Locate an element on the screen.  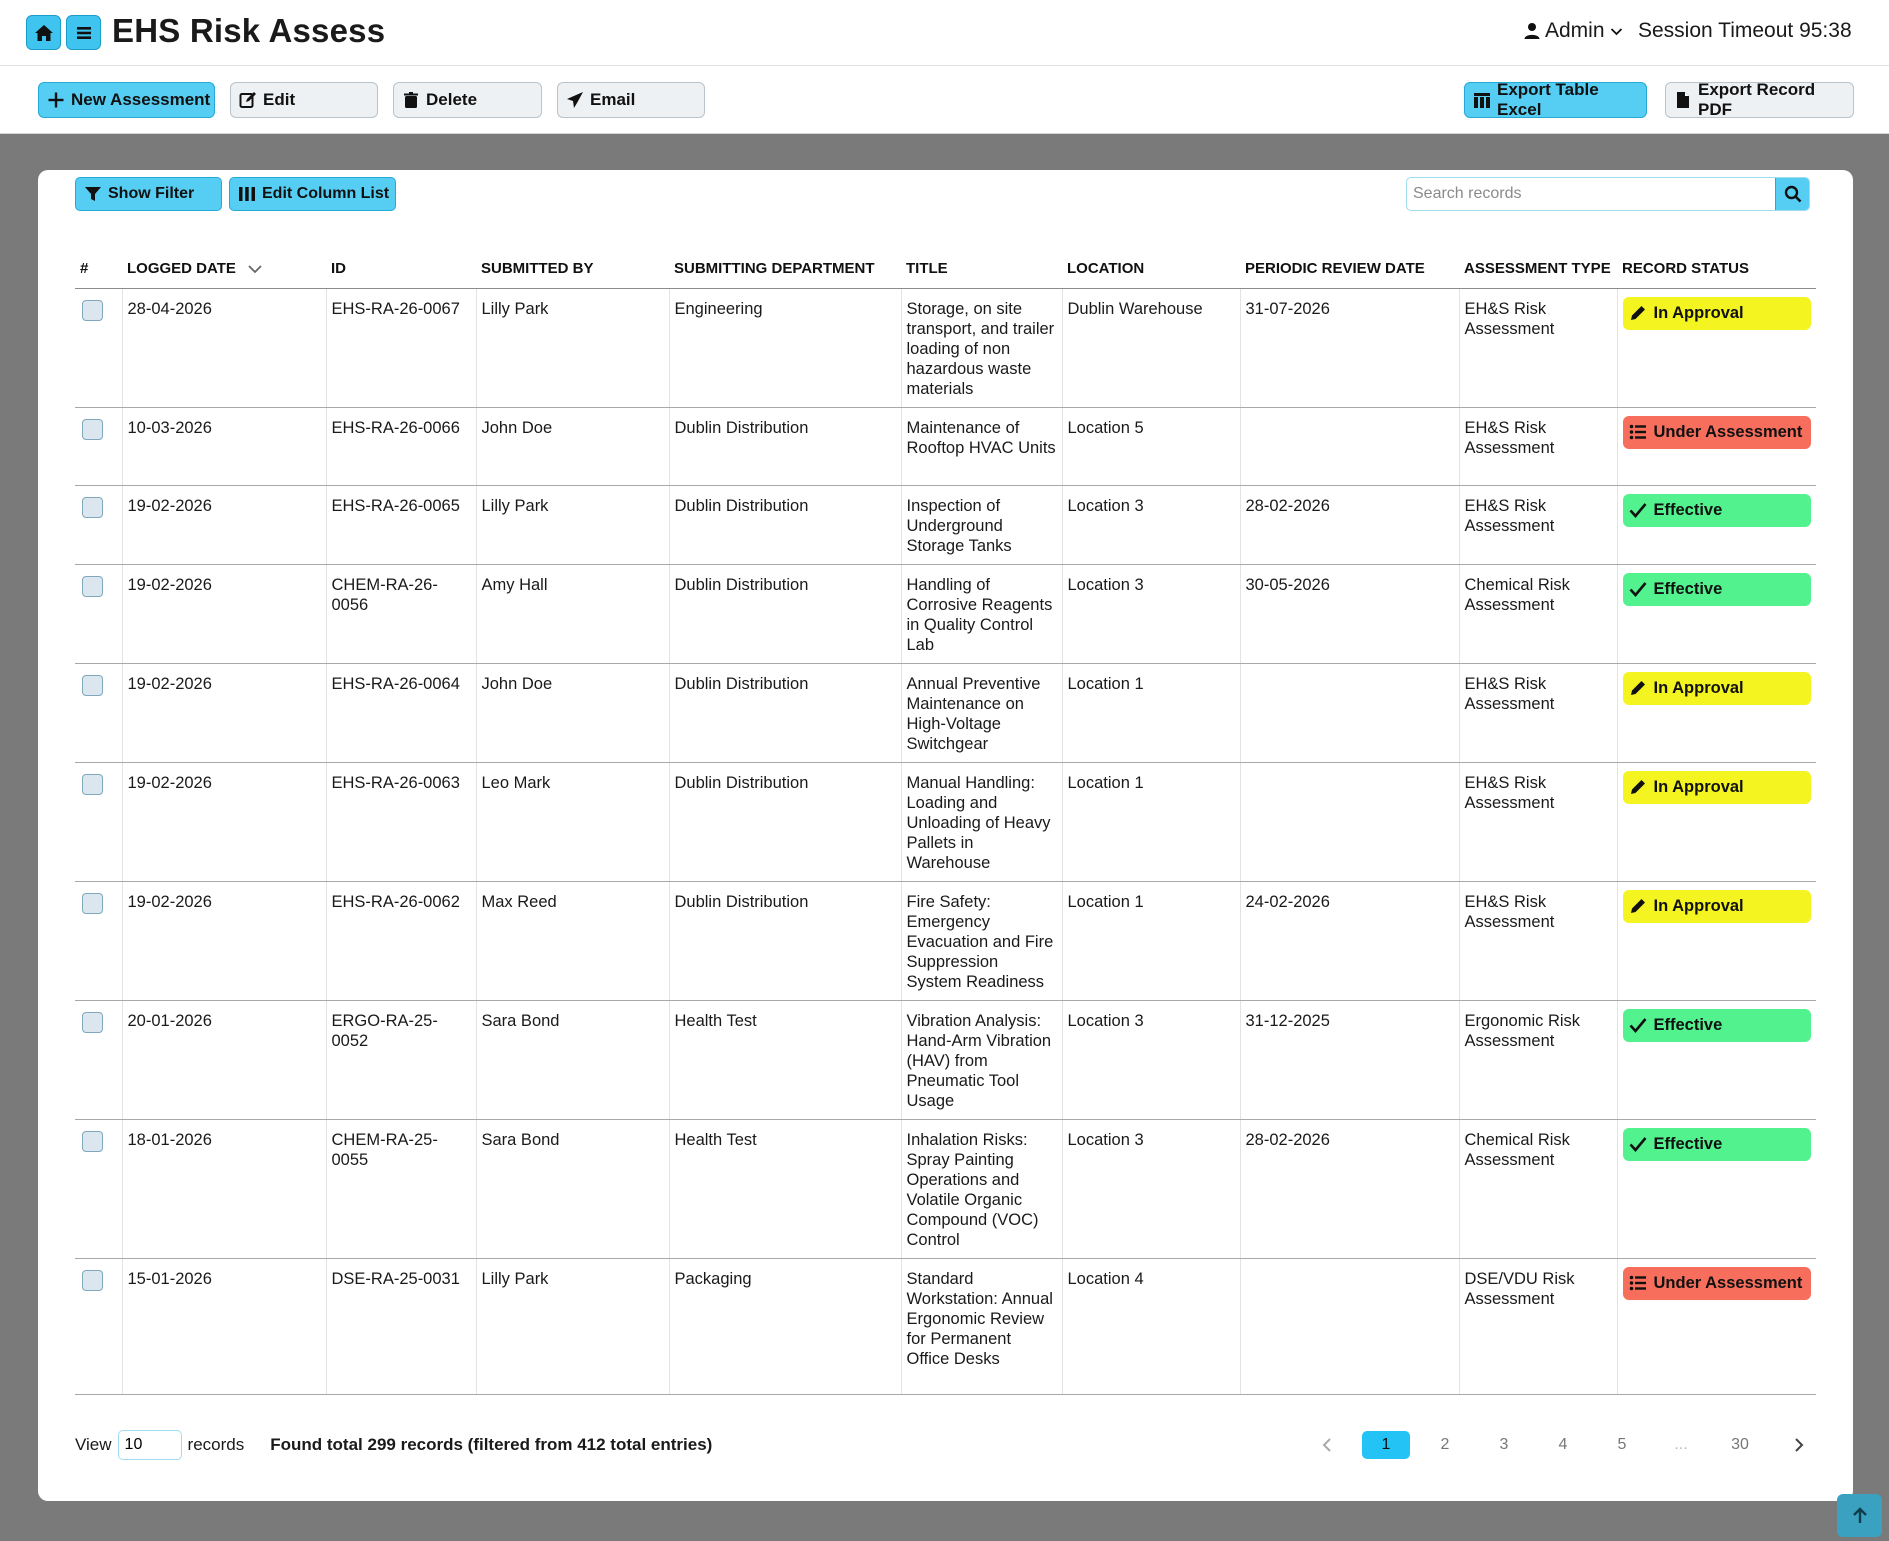
column-header-submitted-by: SUBMITTED BY is located at coordinates (572, 269).